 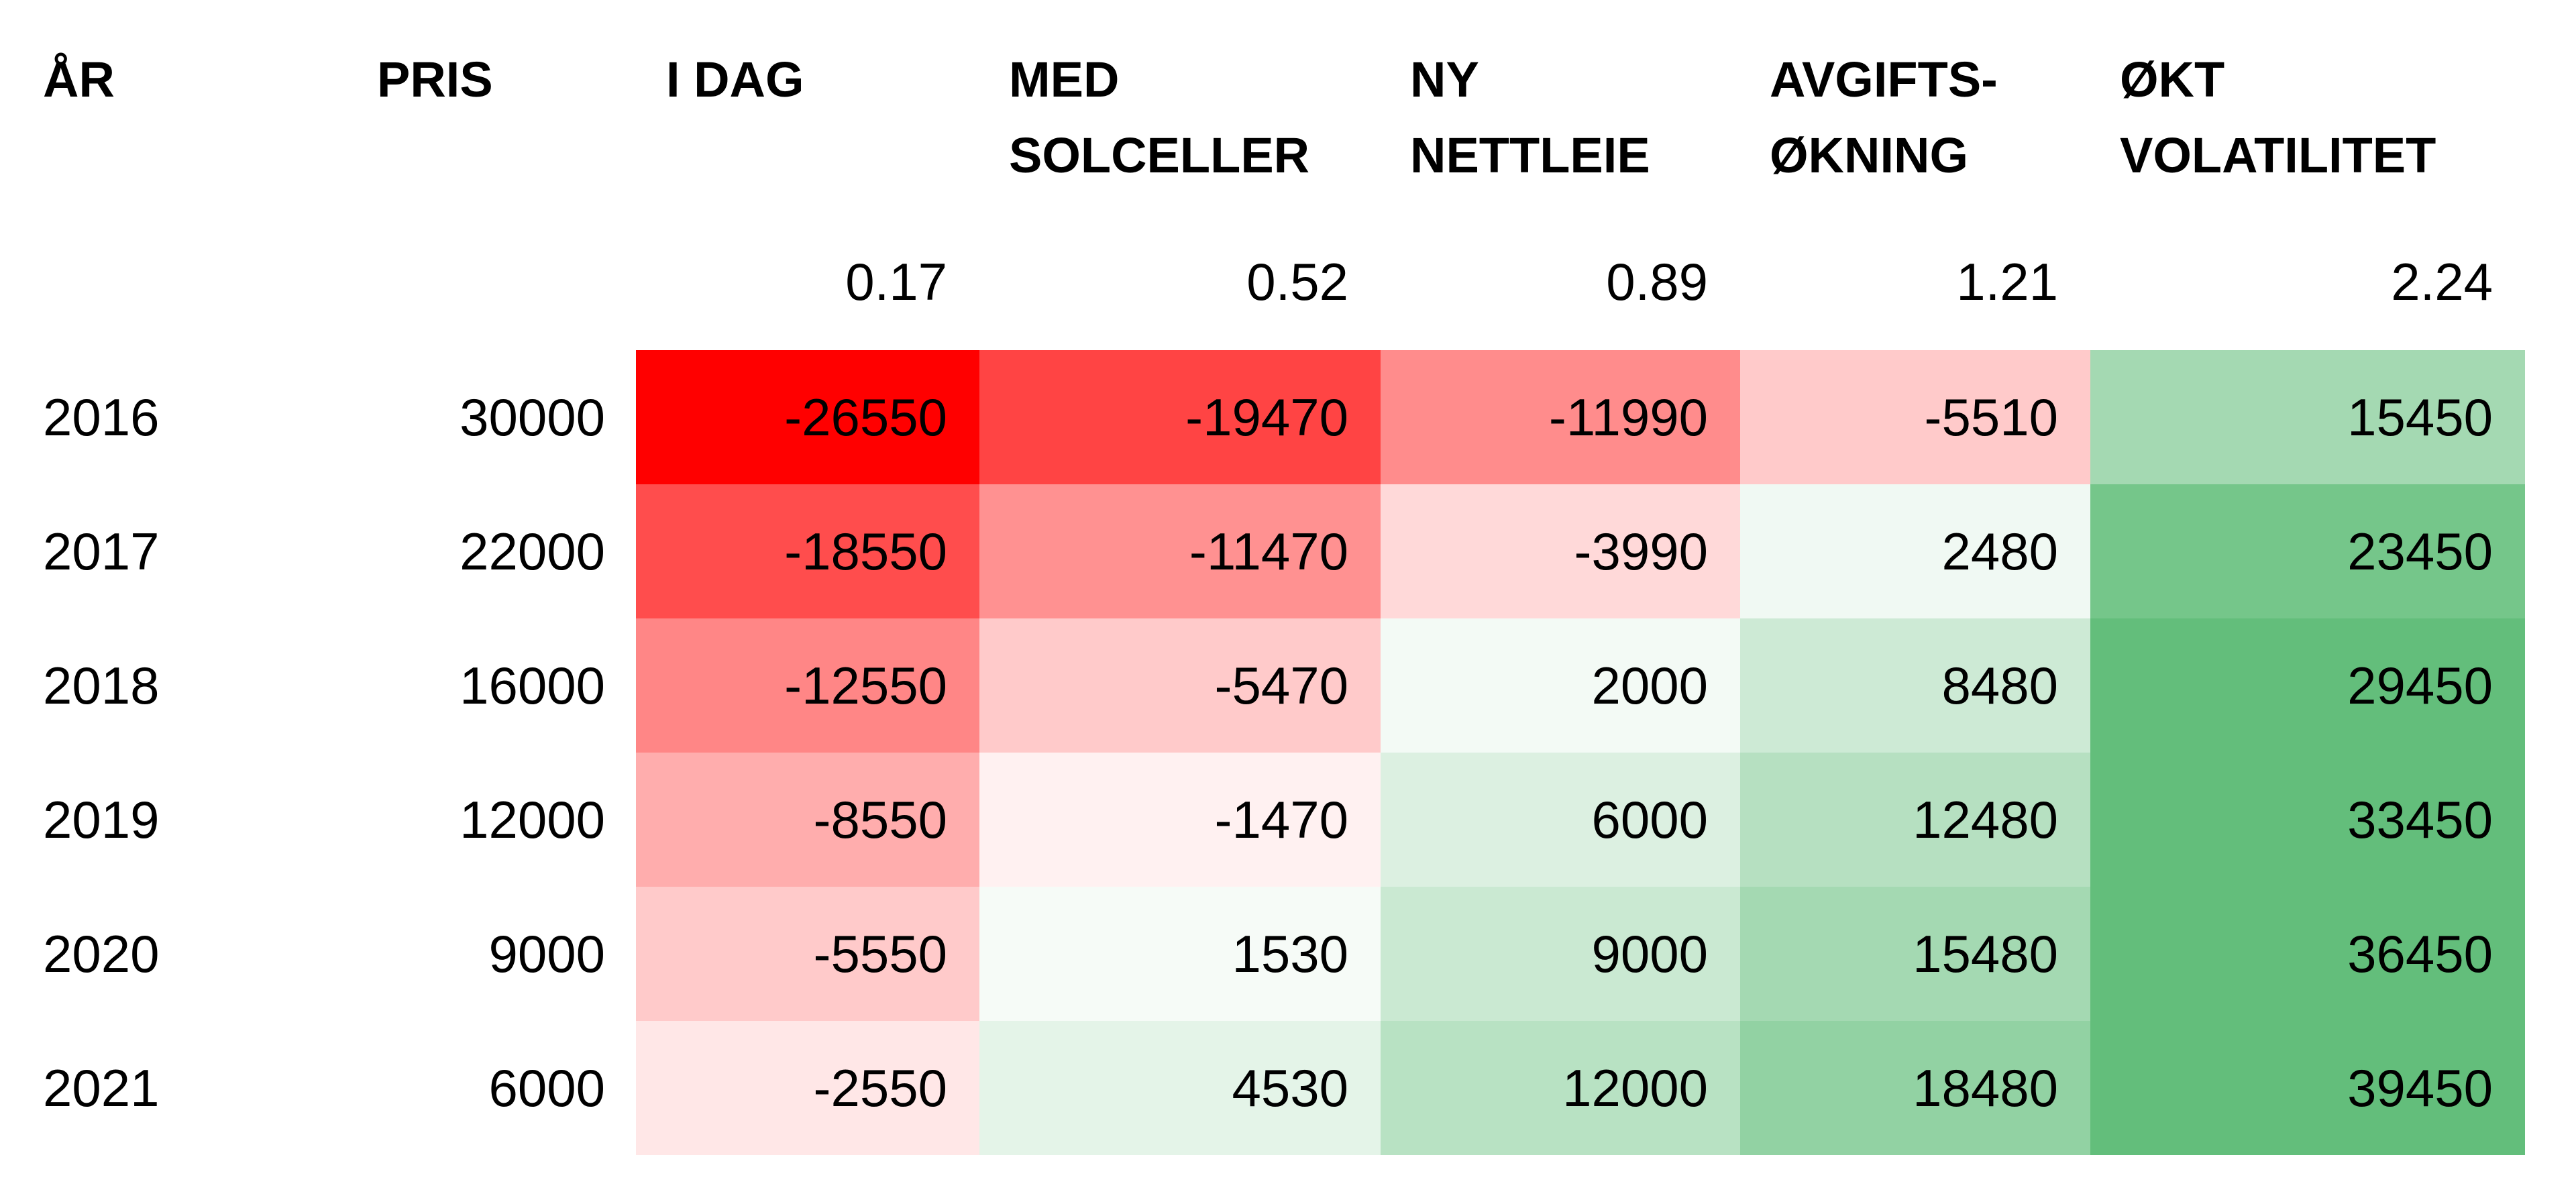 What do you see at coordinates (807, 685) in the screenshot?
I see `heatmap-cell: -12550` at bounding box center [807, 685].